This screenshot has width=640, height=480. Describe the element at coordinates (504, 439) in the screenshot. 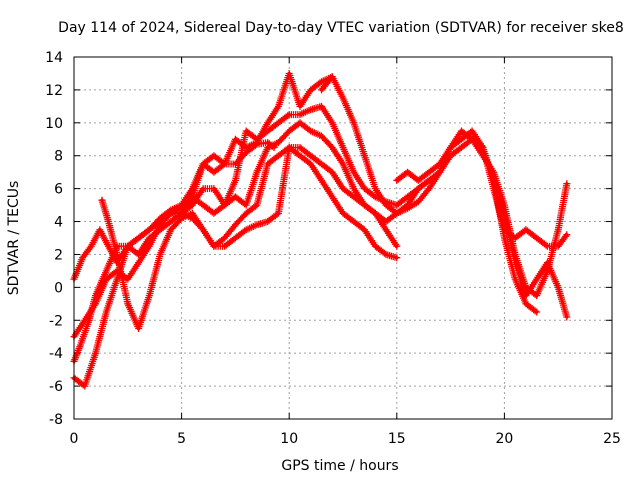

I see `x-tick-label: 20` at that location.